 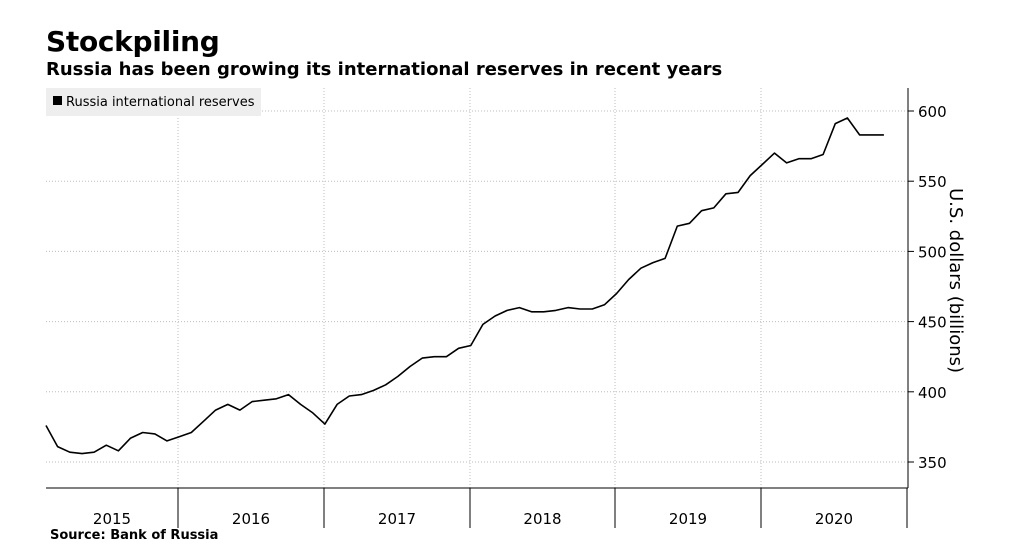 What do you see at coordinates (397, 519) in the screenshot?
I see `x-tick-label: 2017` at bounding box center [397, 519].